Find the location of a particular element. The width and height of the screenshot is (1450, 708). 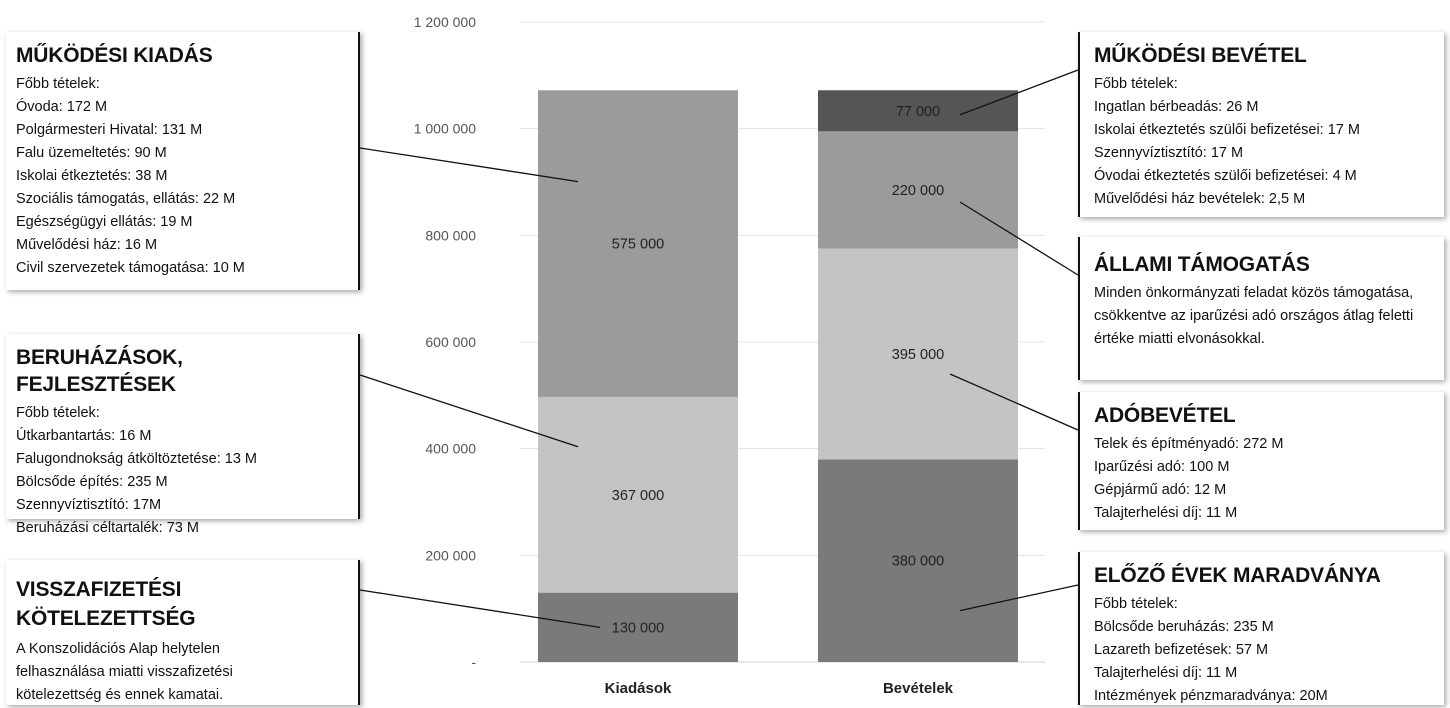

box-line: Beruházási céltartalék: 73 M is located at coordinates (107, 528).